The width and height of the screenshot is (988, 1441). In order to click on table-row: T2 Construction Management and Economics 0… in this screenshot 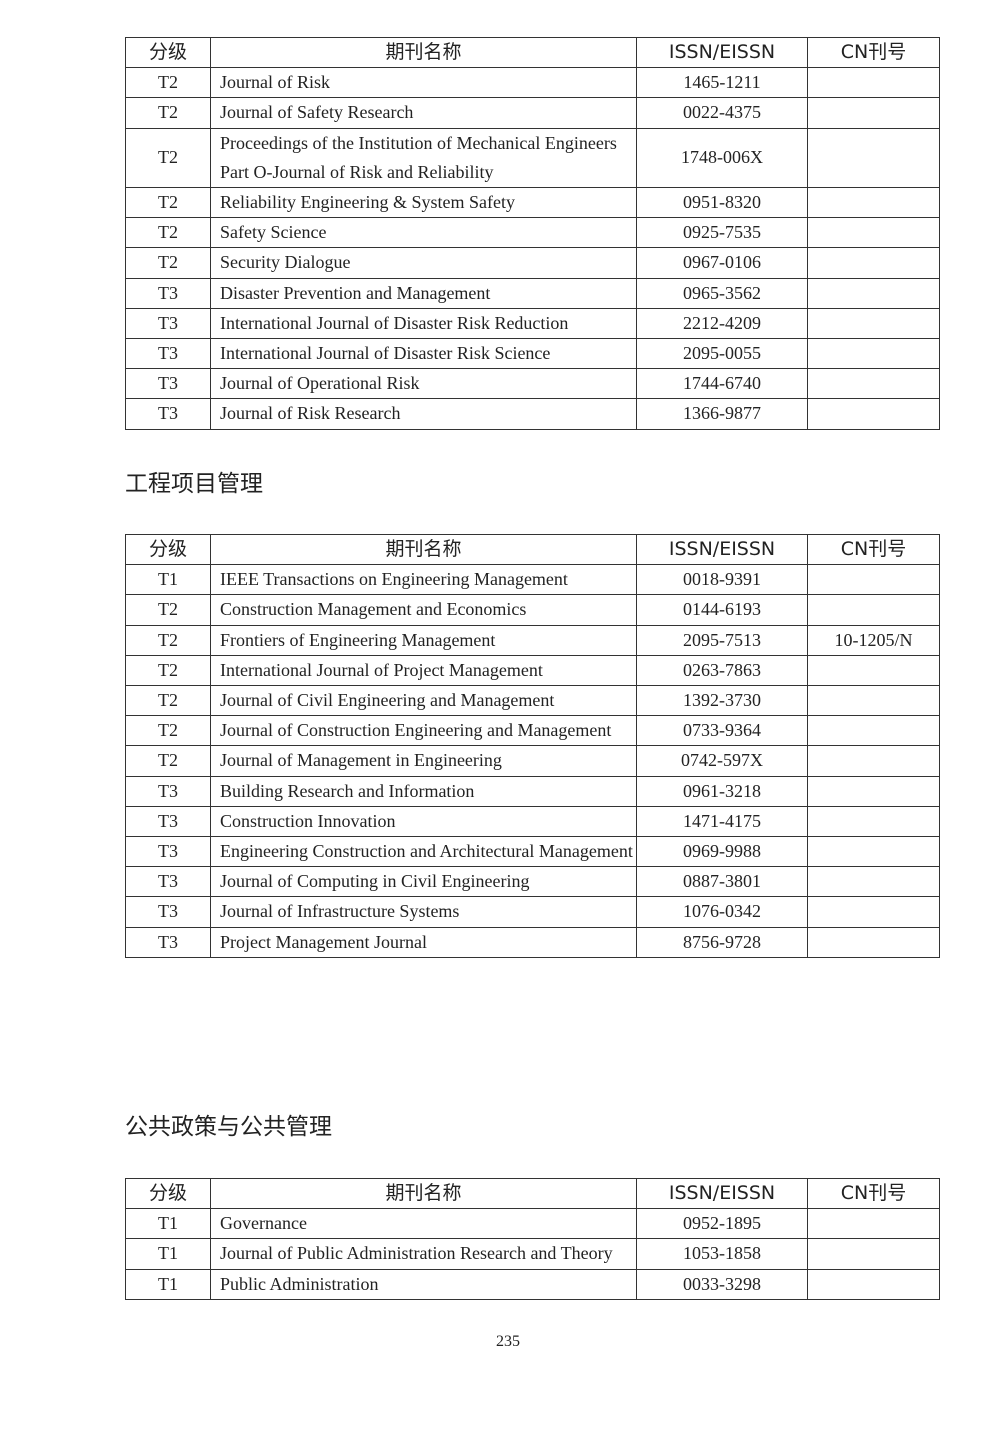, I will do `click(532, 610)`.